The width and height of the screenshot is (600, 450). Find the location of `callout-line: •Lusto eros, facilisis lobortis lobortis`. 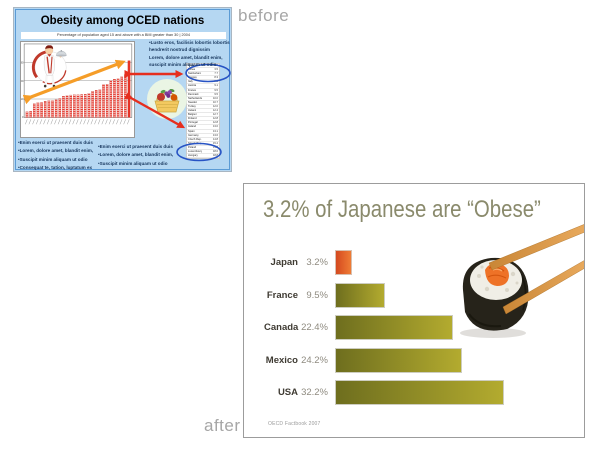

callout-line: •Lusto eros, facilisis lobortis lobortis is located at coordinates (189, 42).